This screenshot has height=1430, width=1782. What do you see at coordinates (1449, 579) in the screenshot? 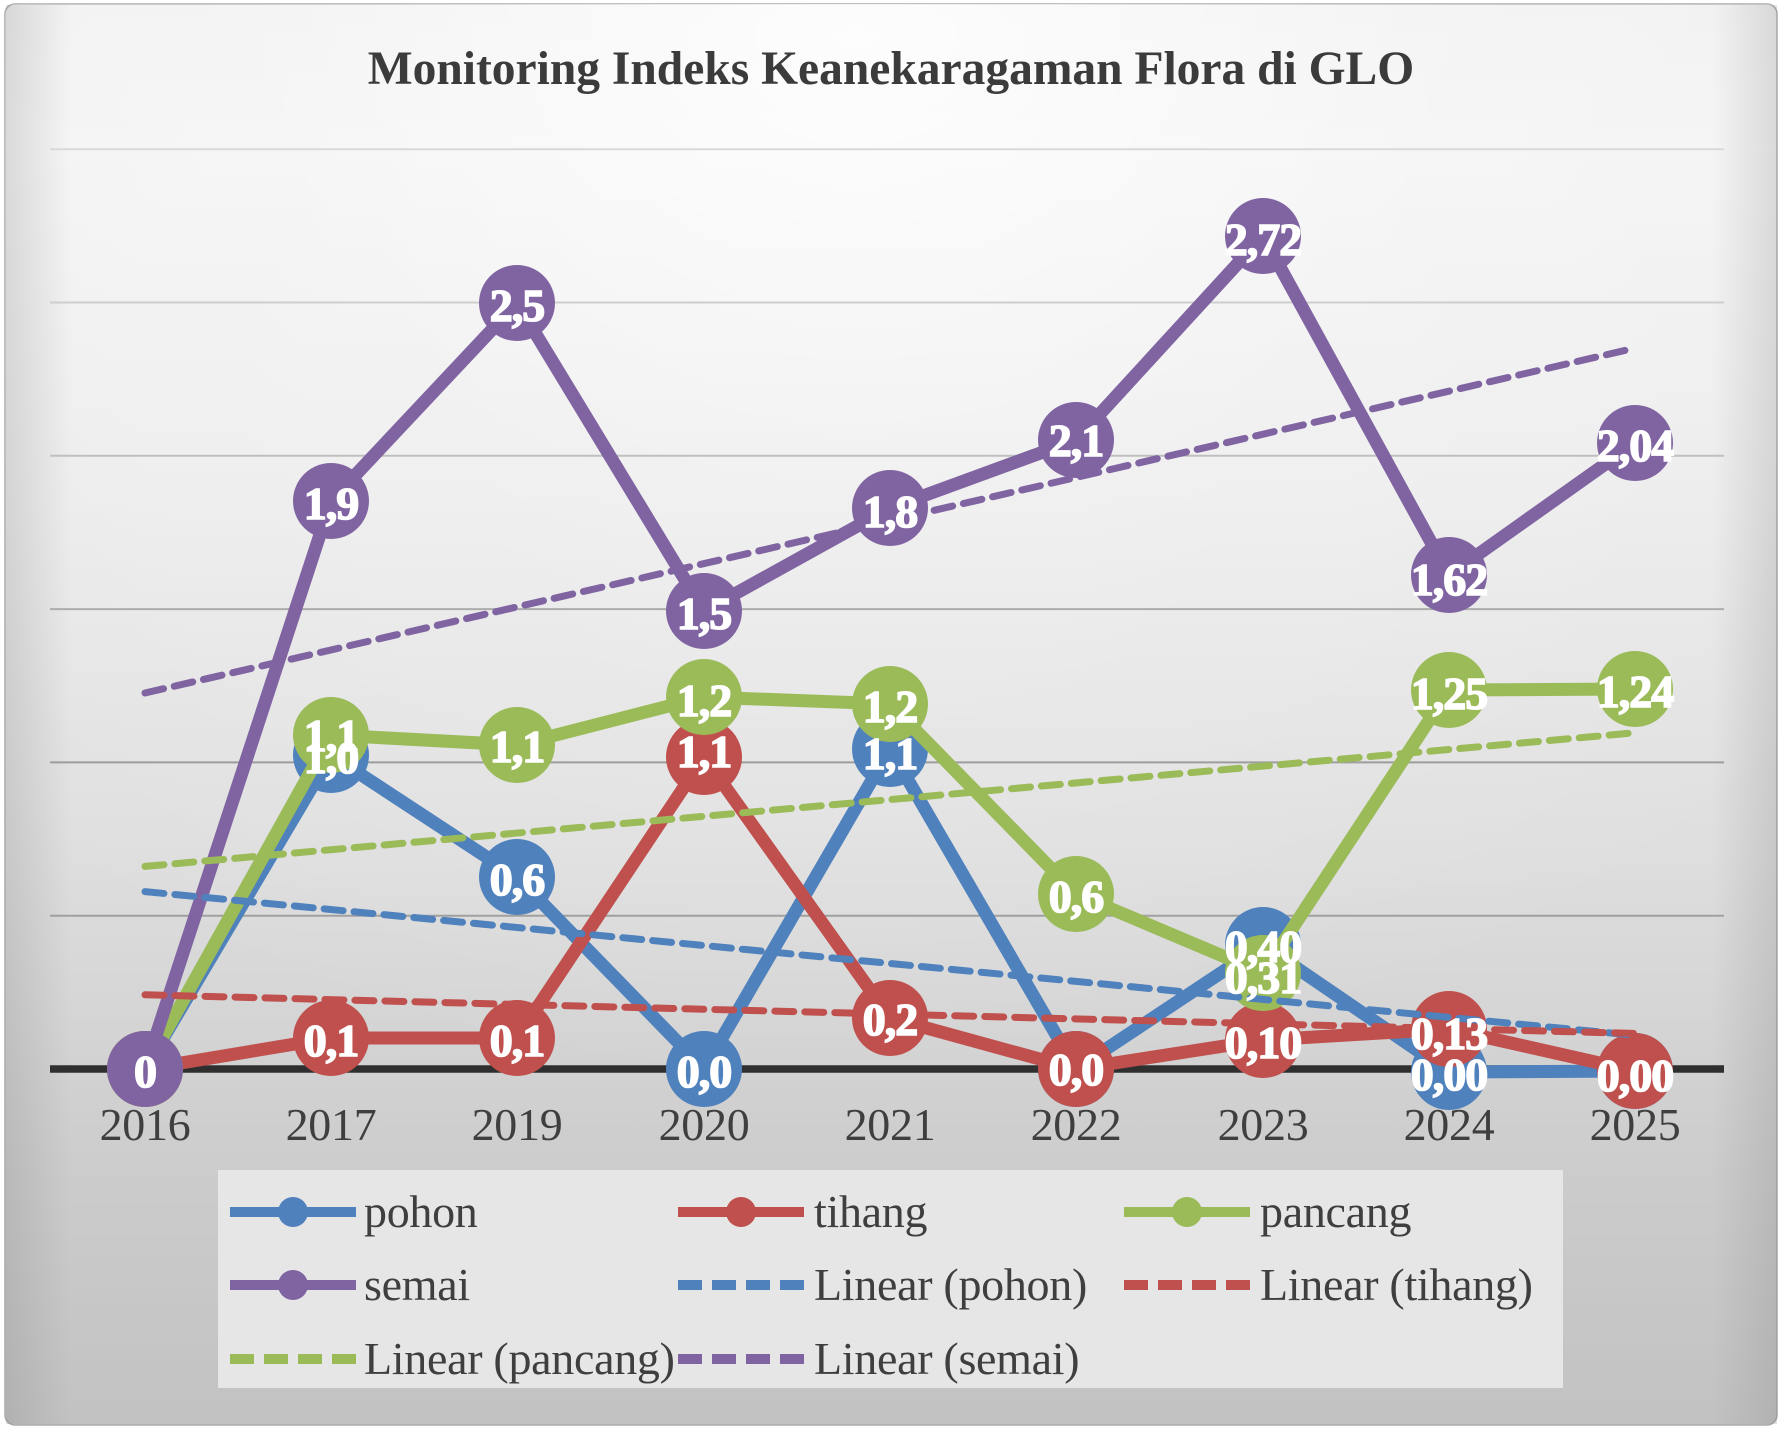
I see `svg-text: 1,62` at bounding box center [1449, 579].